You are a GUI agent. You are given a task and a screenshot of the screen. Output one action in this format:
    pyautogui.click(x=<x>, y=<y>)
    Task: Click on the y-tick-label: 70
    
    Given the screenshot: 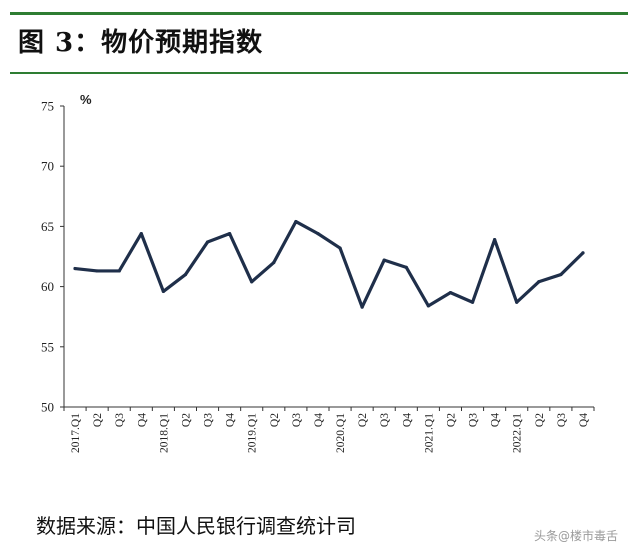 What is the action you would take?
    pyautogui.click(x=47, y=166)
    